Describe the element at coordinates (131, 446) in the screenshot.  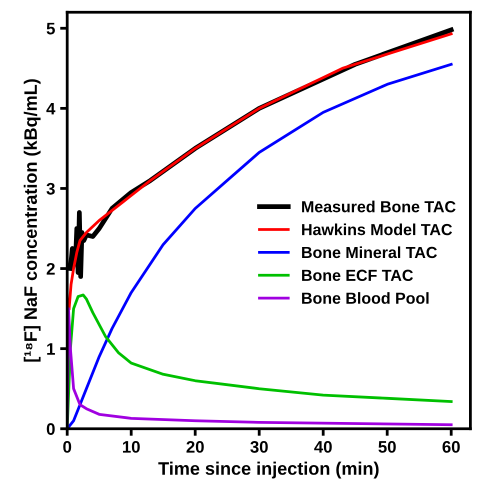
I see `x-tick-label: 10` at that location.